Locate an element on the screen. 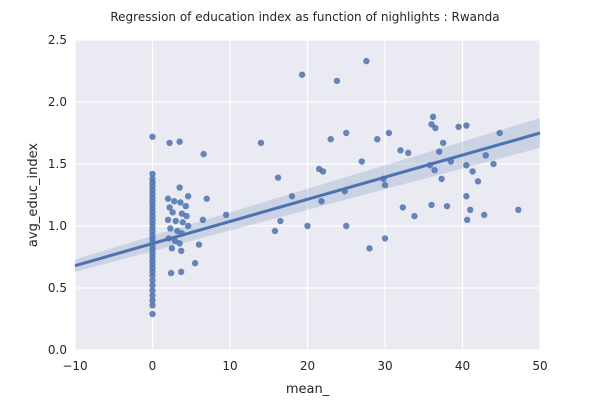  y-tick-label: 2.5 is located at coordinates (57, 40).